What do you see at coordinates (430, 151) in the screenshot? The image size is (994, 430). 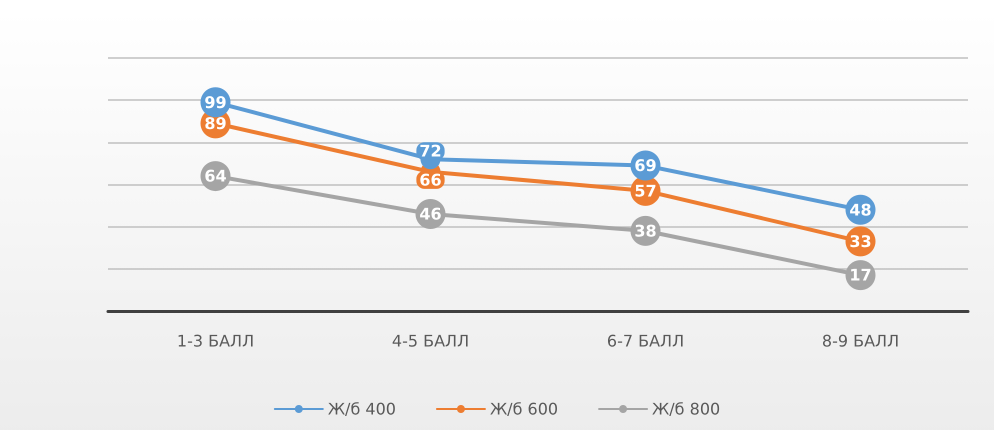 I see `data-label: 72` at bounding box center [430, 151].